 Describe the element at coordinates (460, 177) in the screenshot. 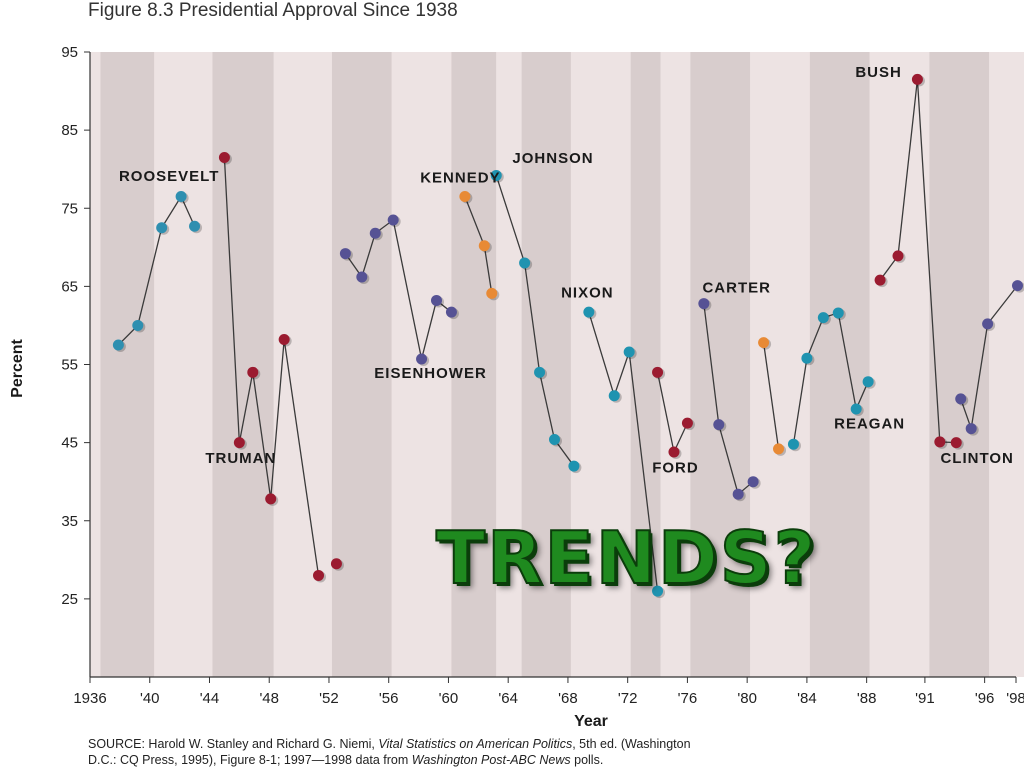

I see `president-label: KENNEDY` at that location.